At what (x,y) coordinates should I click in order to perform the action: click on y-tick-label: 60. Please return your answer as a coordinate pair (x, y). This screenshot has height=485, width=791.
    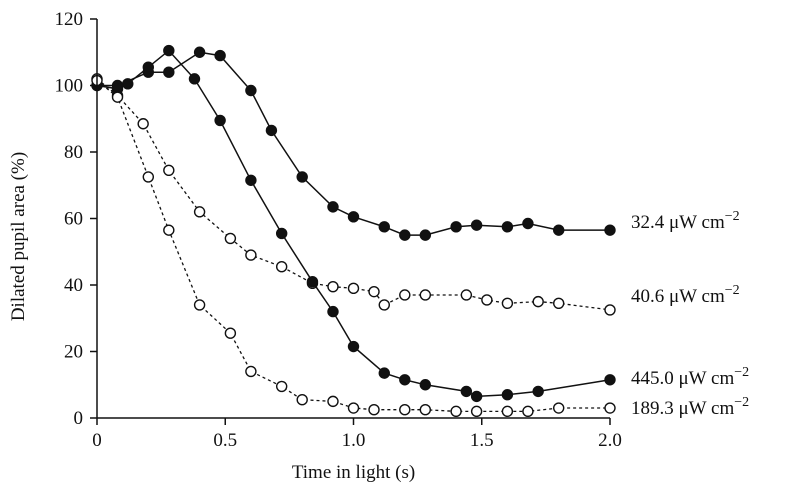
    Looking at the image, I should click on (73, 219).